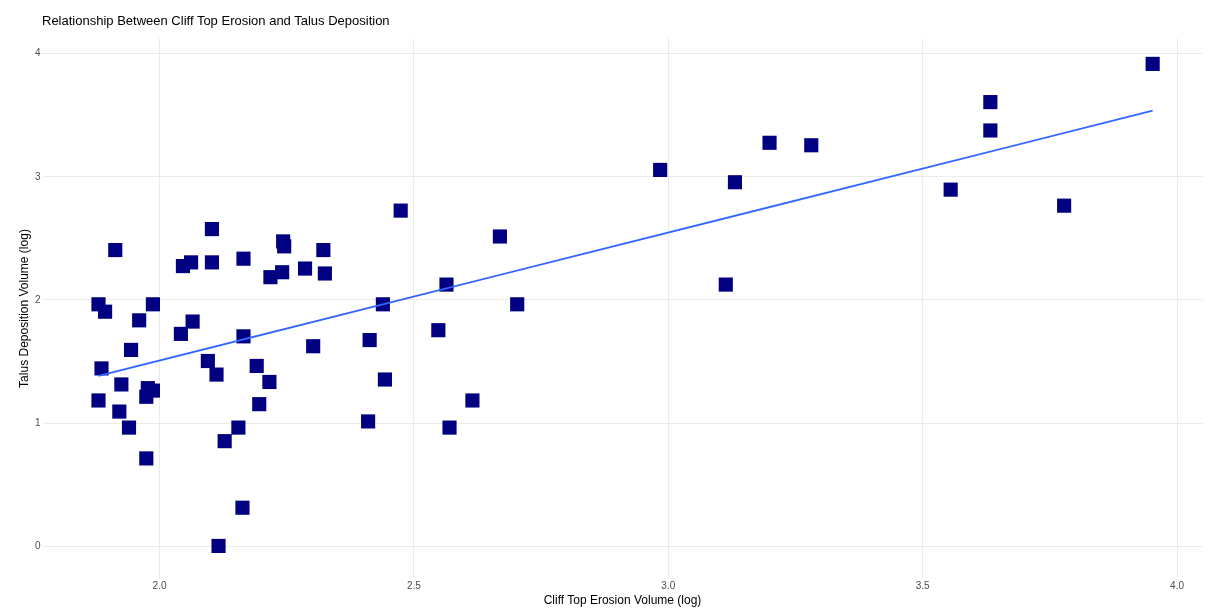 The width and height of the screenshot is (1210, 615). Describe the element at coordinates (923, 585) in the screenshot. I see `x-tick-label: 3.5` at that location.